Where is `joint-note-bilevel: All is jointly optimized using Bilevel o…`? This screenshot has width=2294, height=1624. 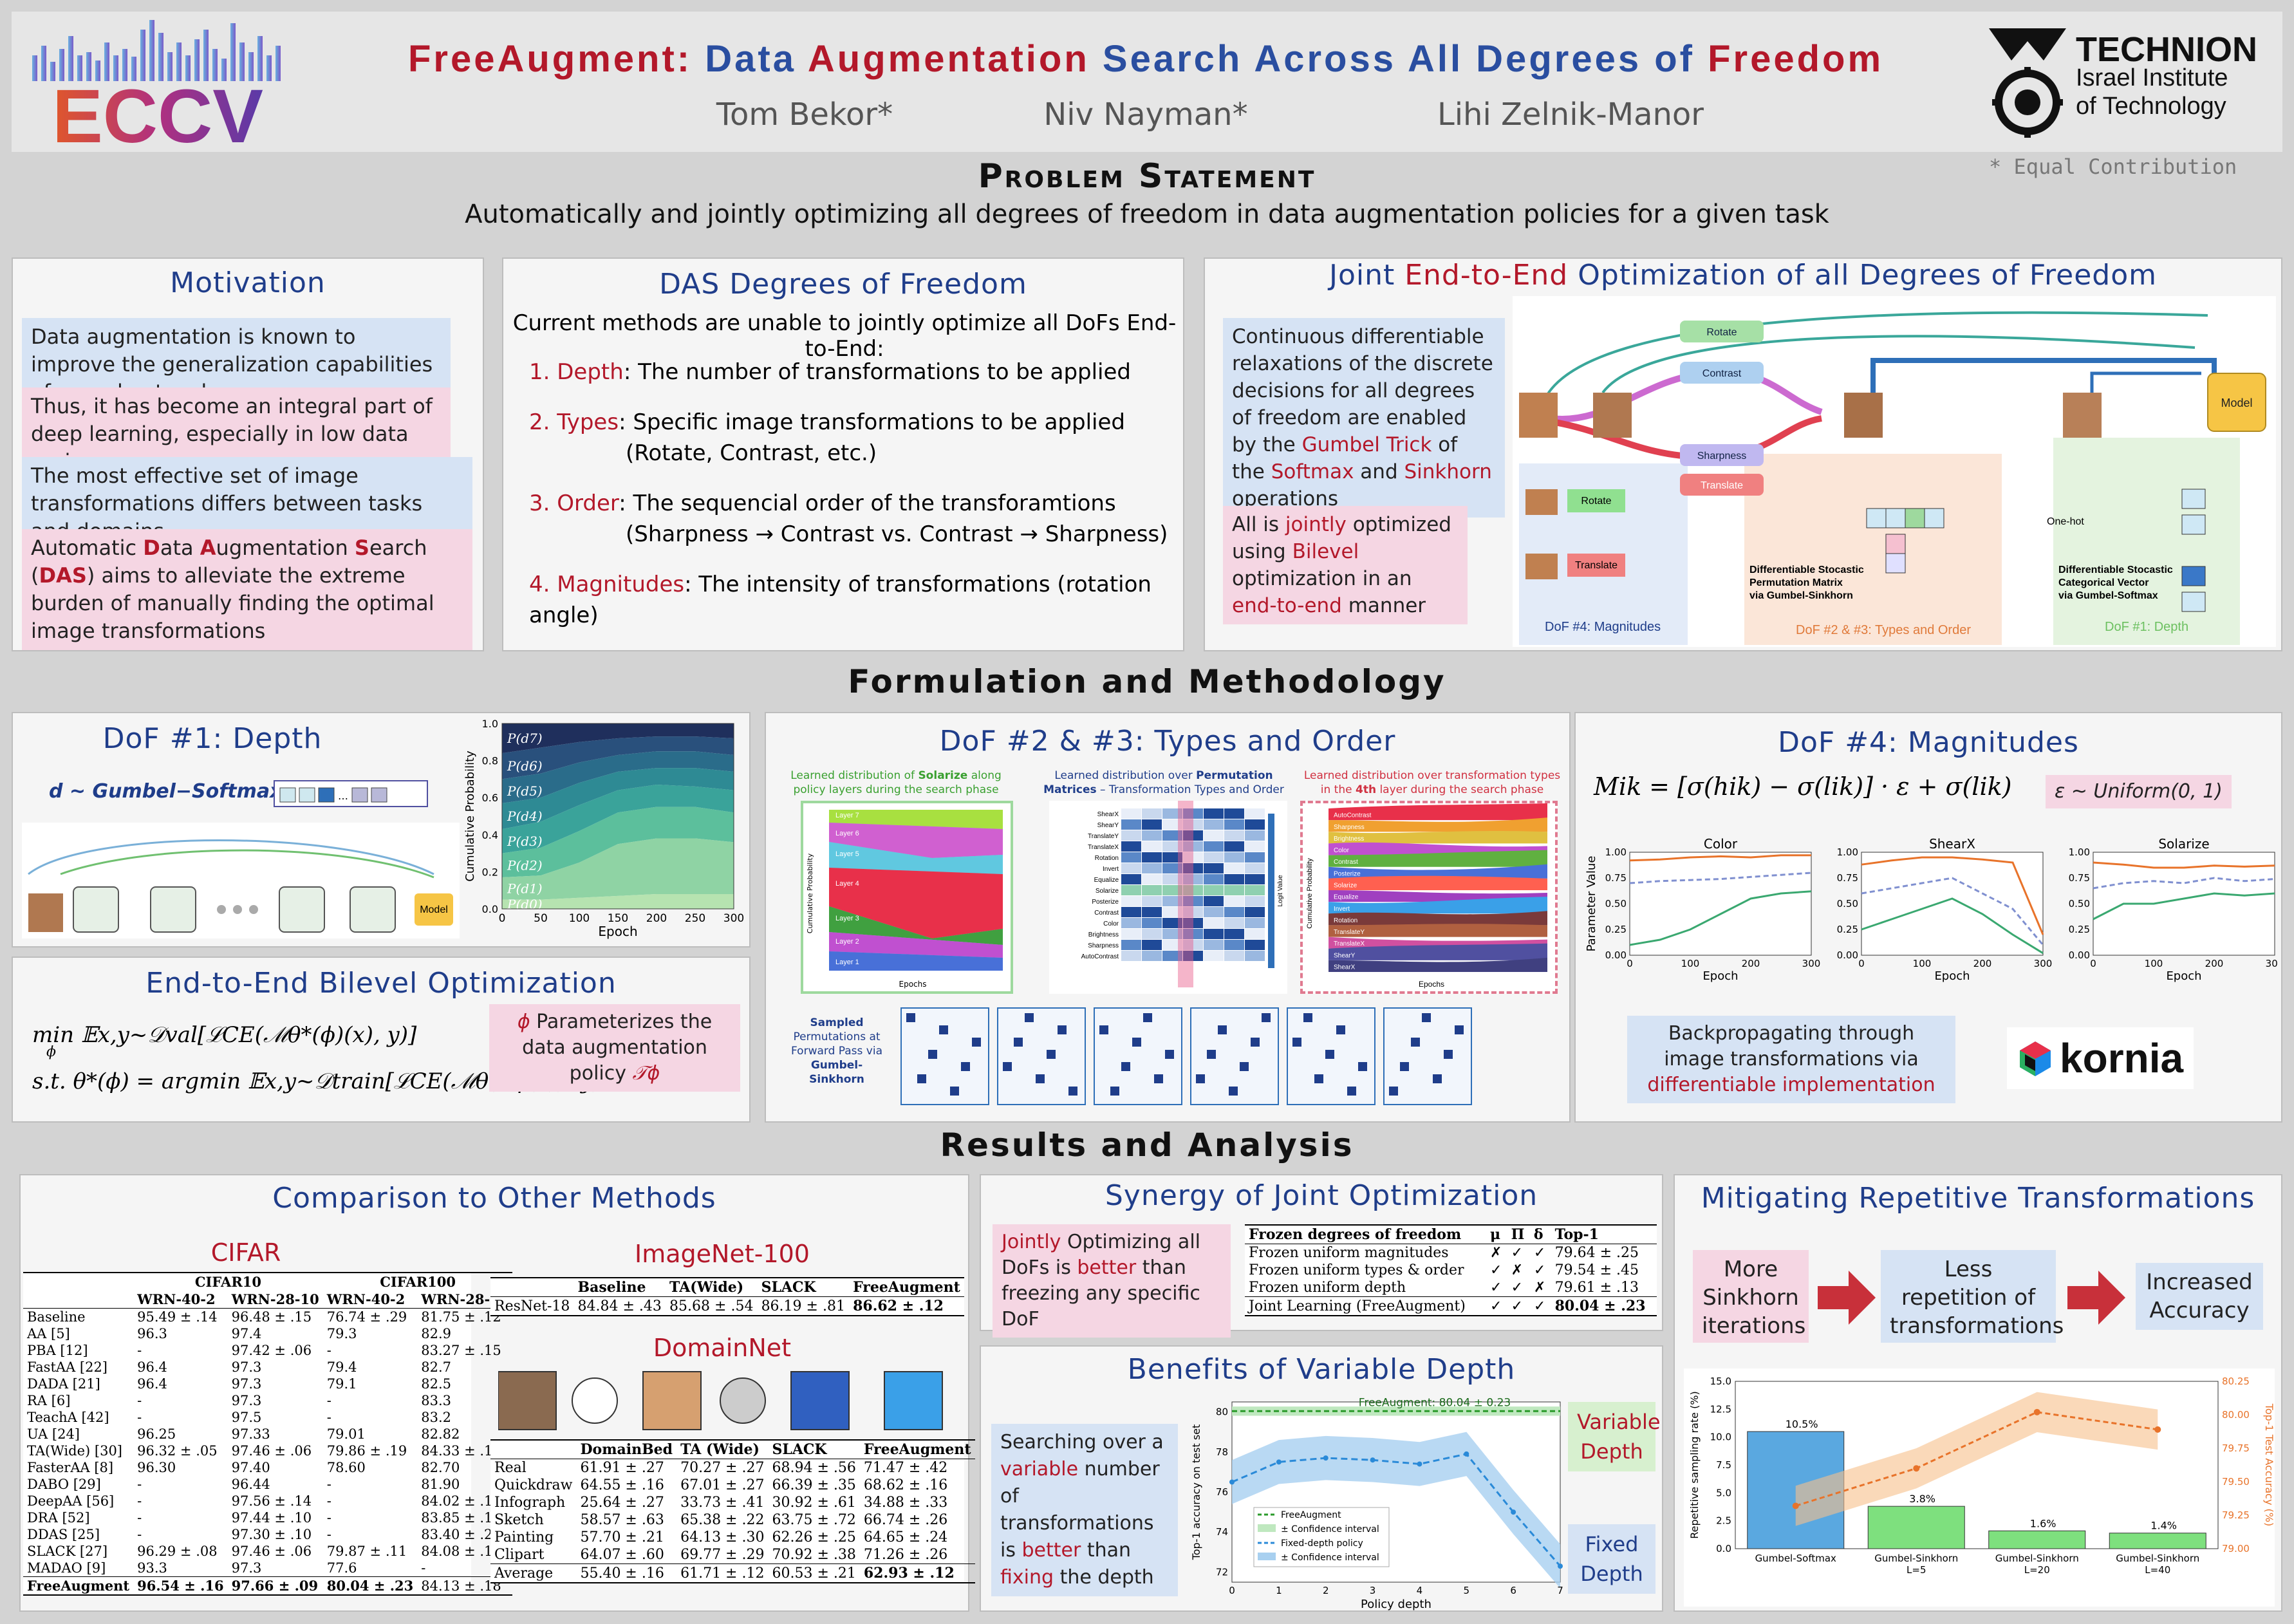 joint-note-bilevel: All is jointly optimized using Bilevel o… is located at coordinates (1345, 565).